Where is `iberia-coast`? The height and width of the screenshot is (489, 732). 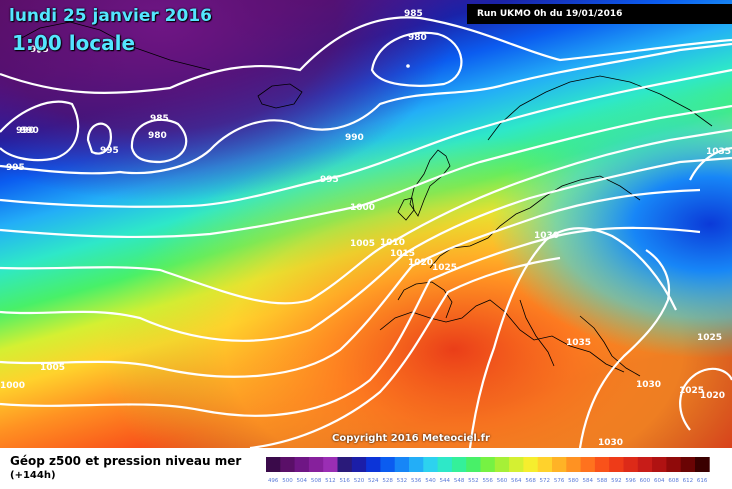 iberia-coast is located at coordinates (425, 300).